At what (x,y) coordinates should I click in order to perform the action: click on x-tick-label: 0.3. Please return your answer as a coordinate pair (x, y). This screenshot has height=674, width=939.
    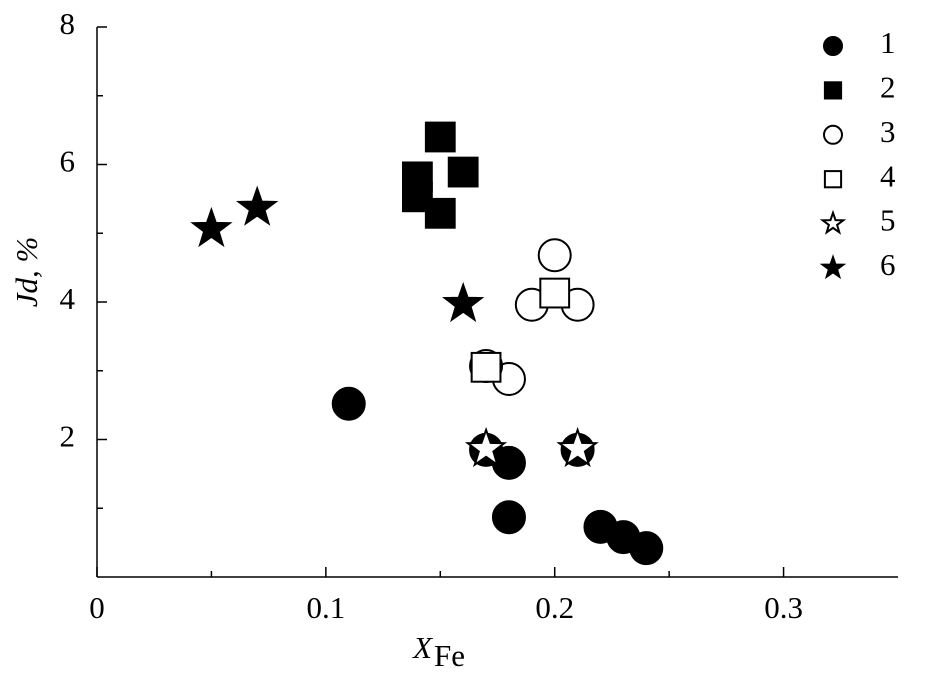
    Looking at the image, I should click on (783, 607).